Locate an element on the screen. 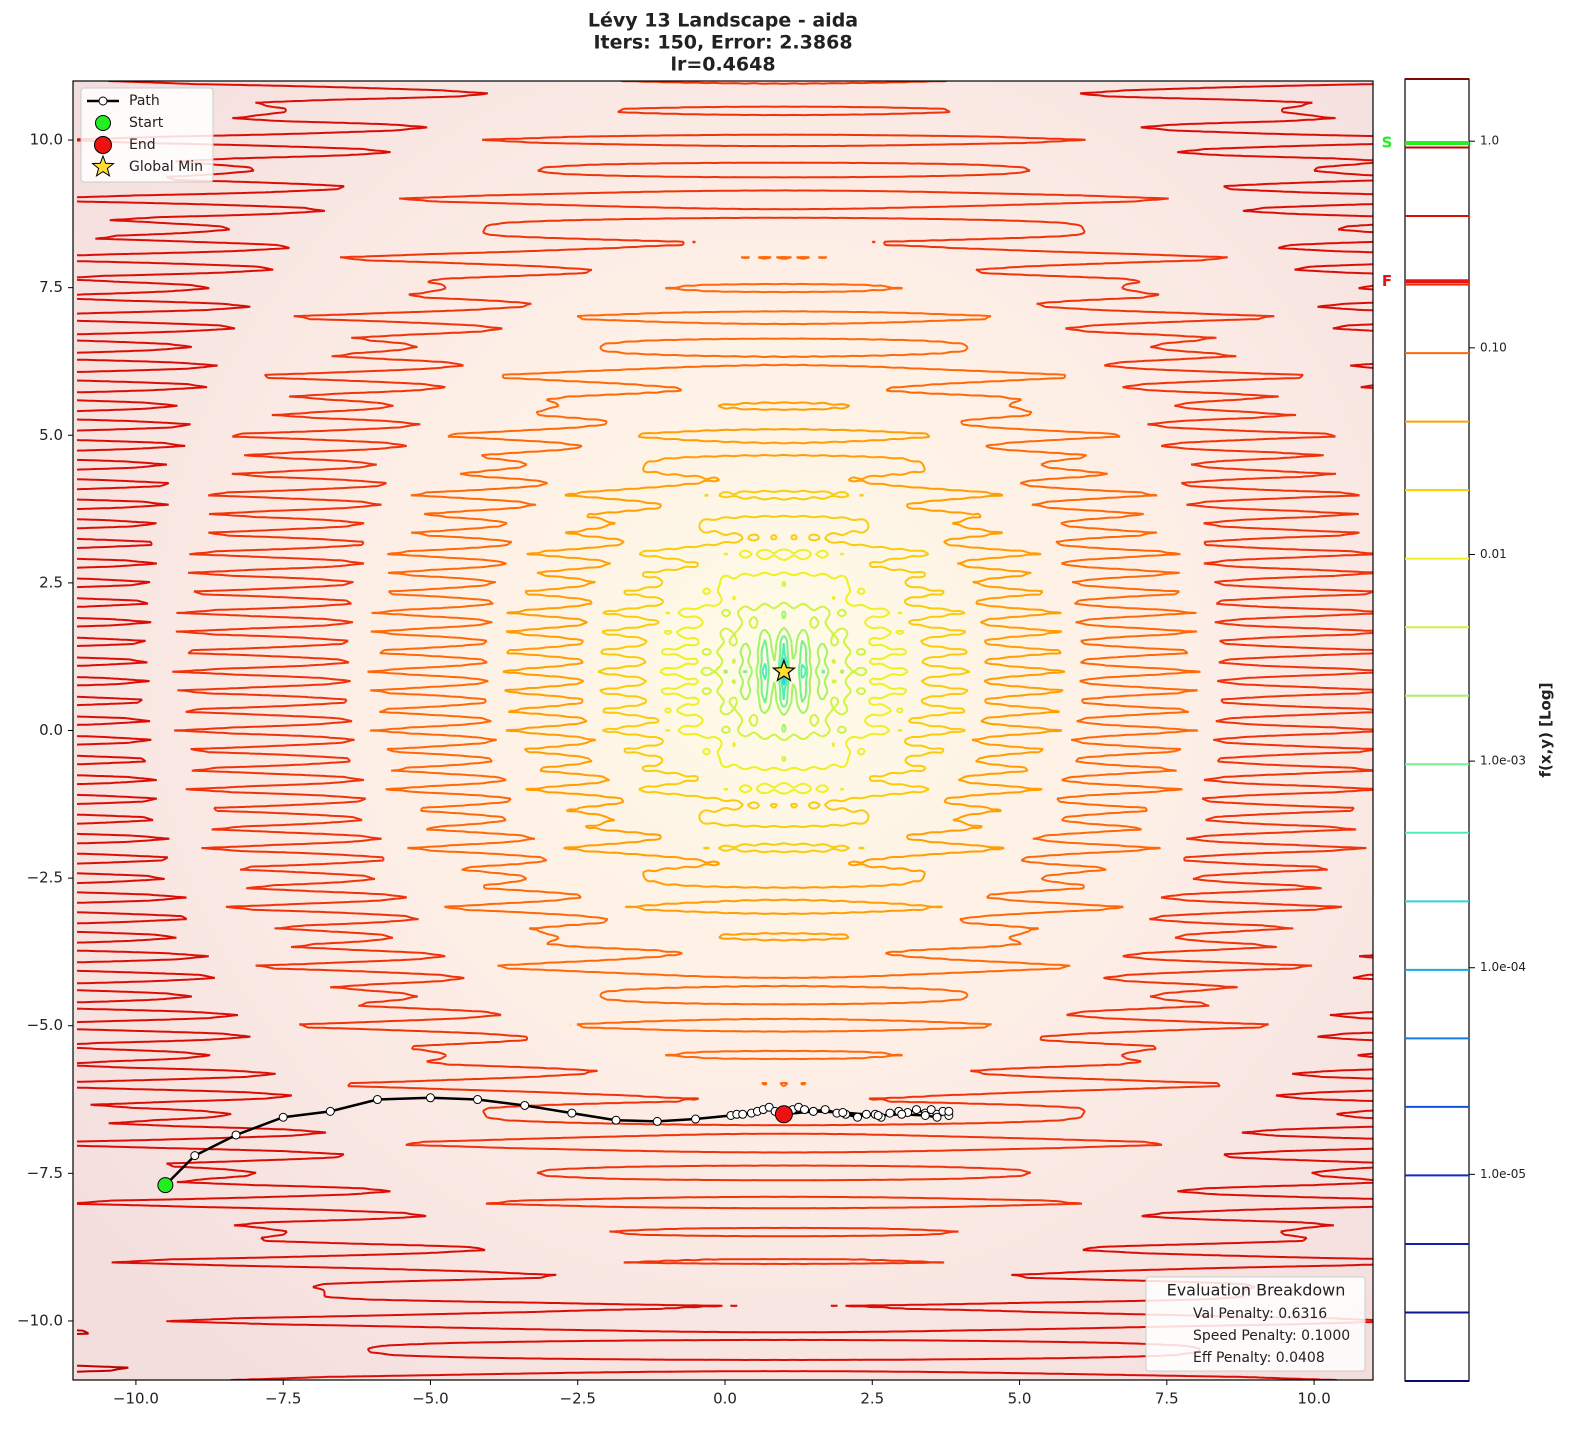 The width and height of the screenshot is (1584, 1440). y-tick-label: −10.0 is located at coordinates (40, 1320).